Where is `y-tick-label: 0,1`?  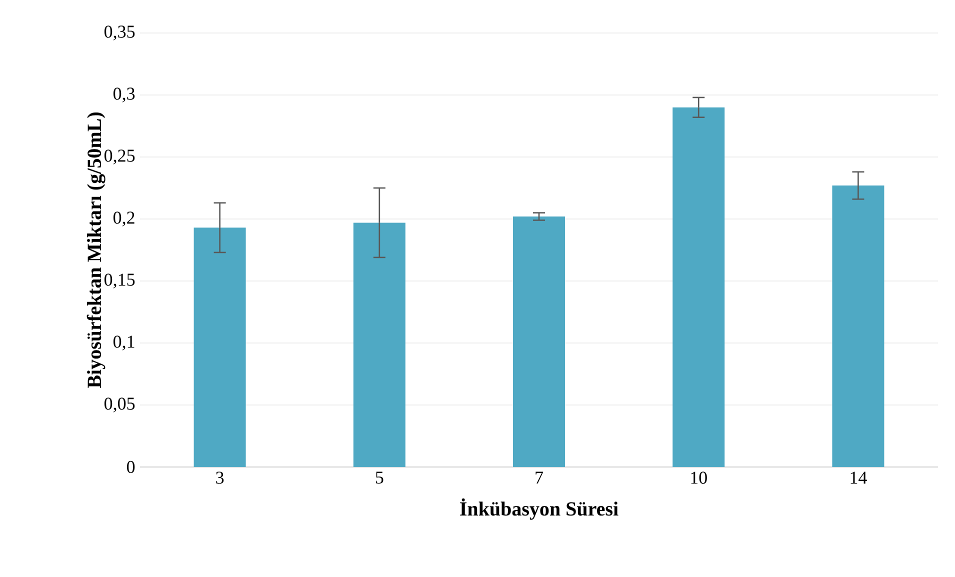
y-tick-label: 0,1 is located at coordinates (123, 343).